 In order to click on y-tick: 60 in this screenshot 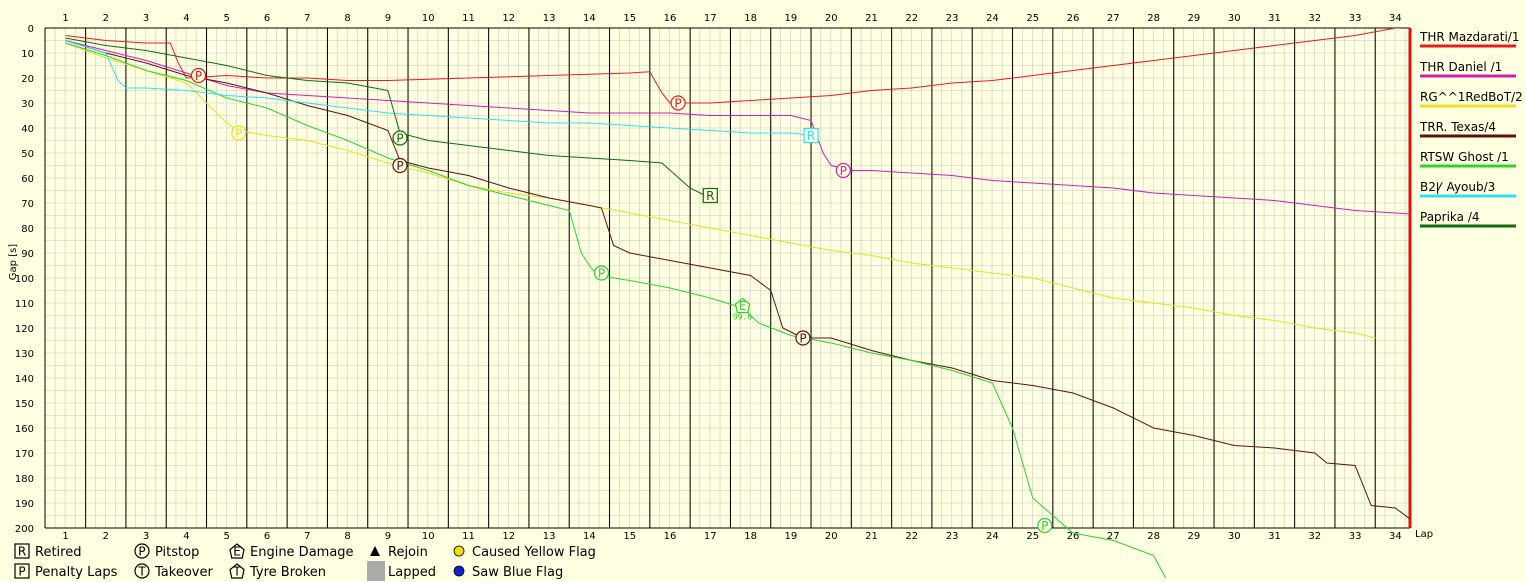, I will do `click(27, 179)`.